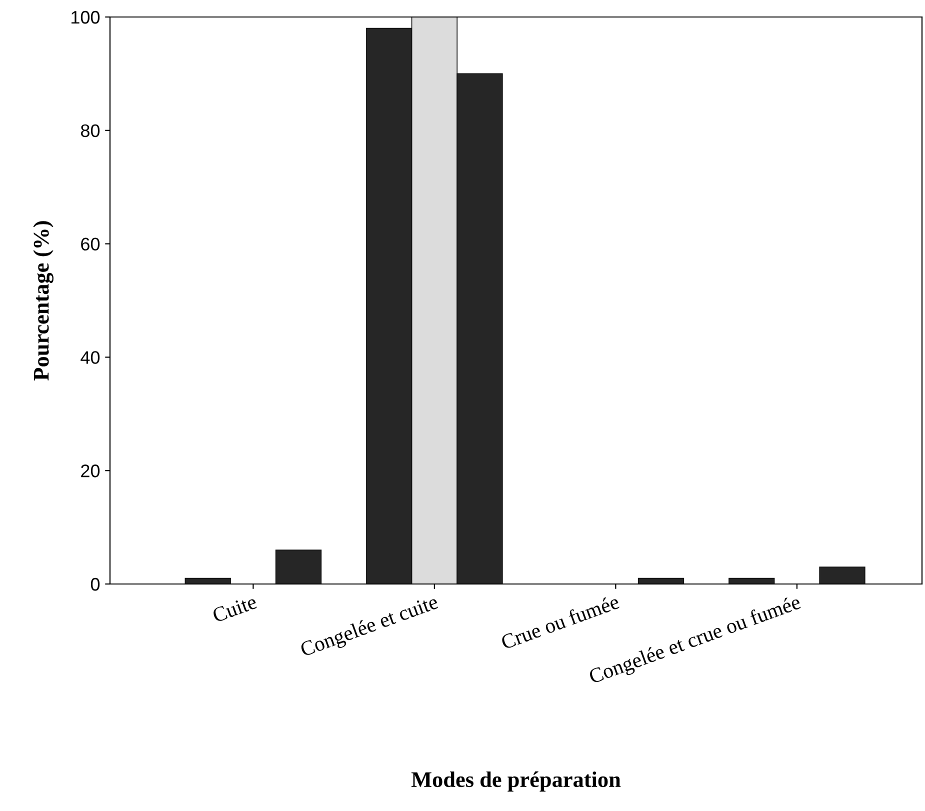 Image resolution: width=925 pixels, height=811 pixels. Describe the element at coordinates (86, 17) in the screenshot. I see `y-tick-label: 100` at that location.